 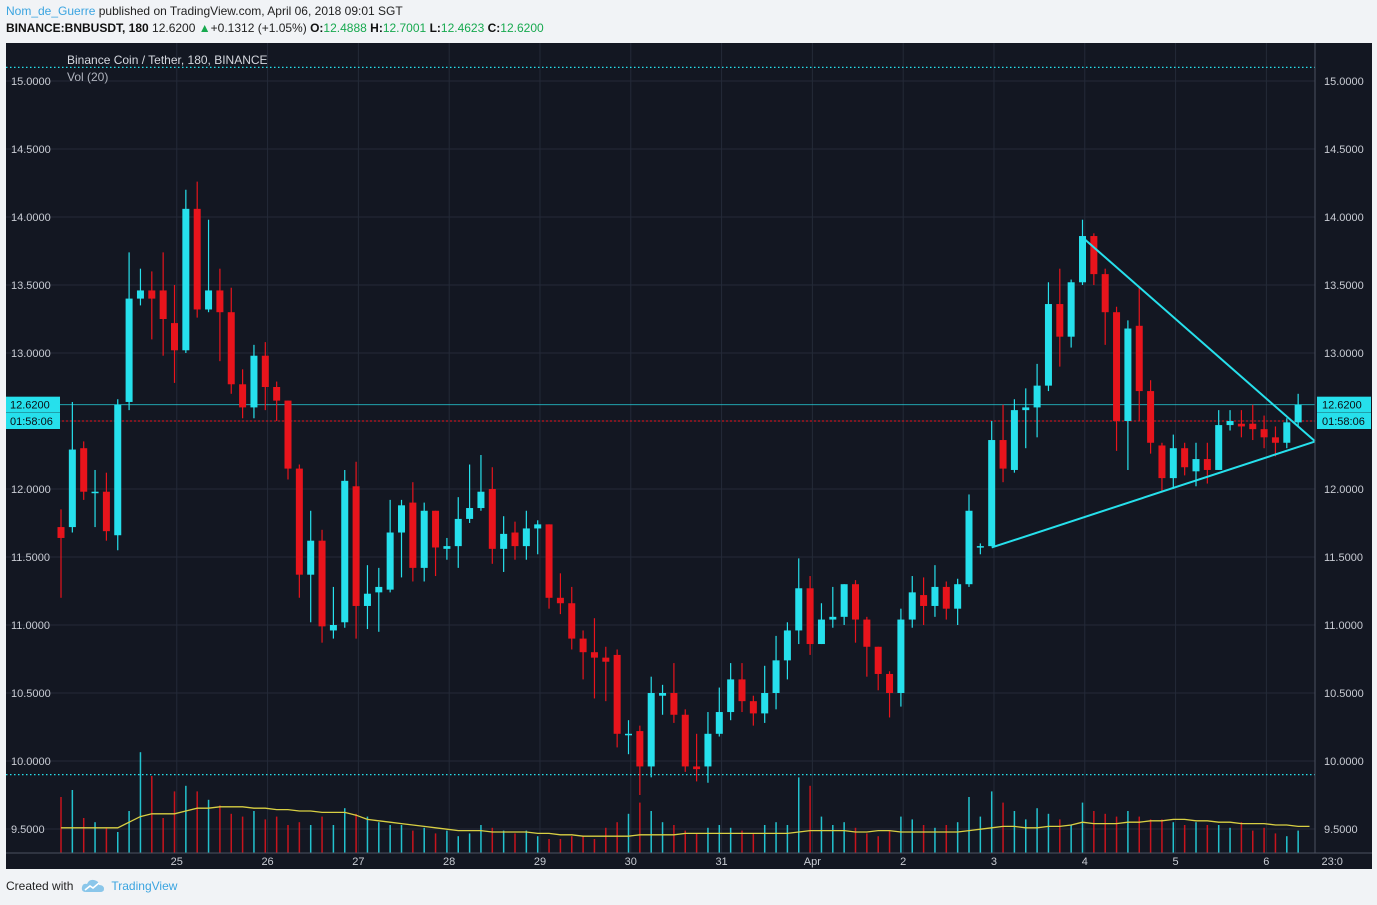 I want to click on x-tick-label: 26, so click(x=267, y=862).